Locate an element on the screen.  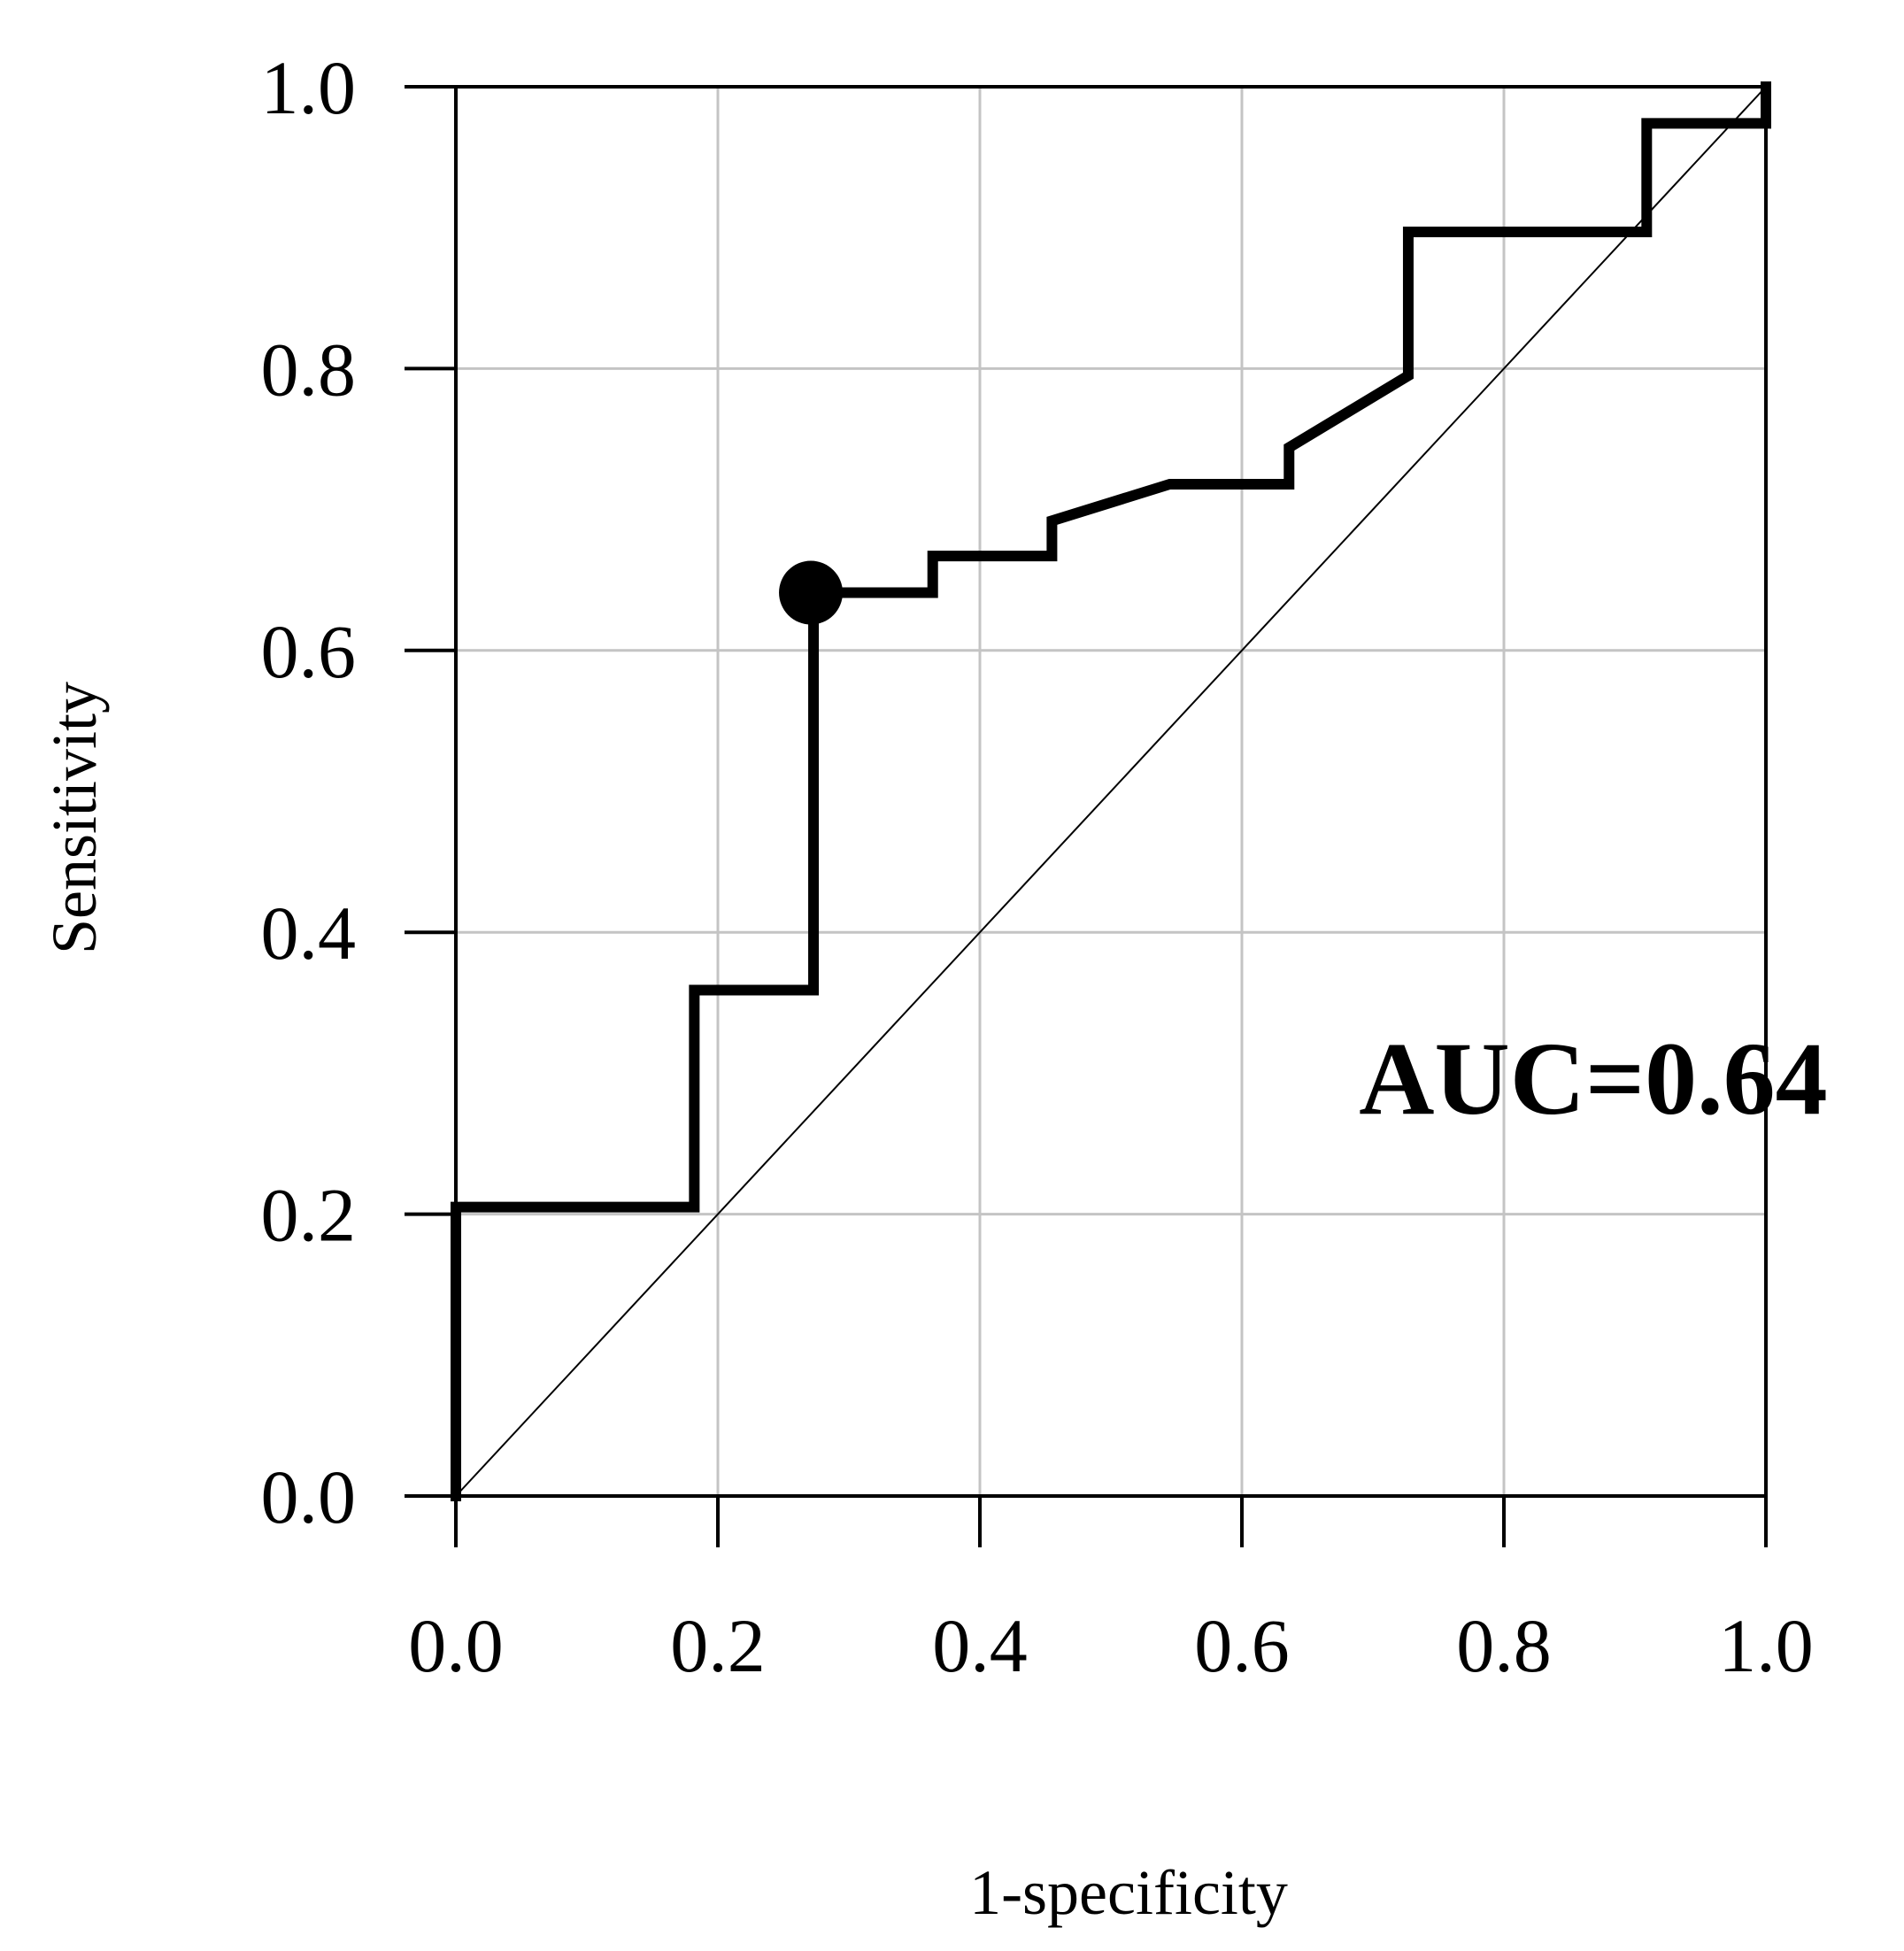
x-tick-label: 1.0 is located at coordinates (1766, 1645).